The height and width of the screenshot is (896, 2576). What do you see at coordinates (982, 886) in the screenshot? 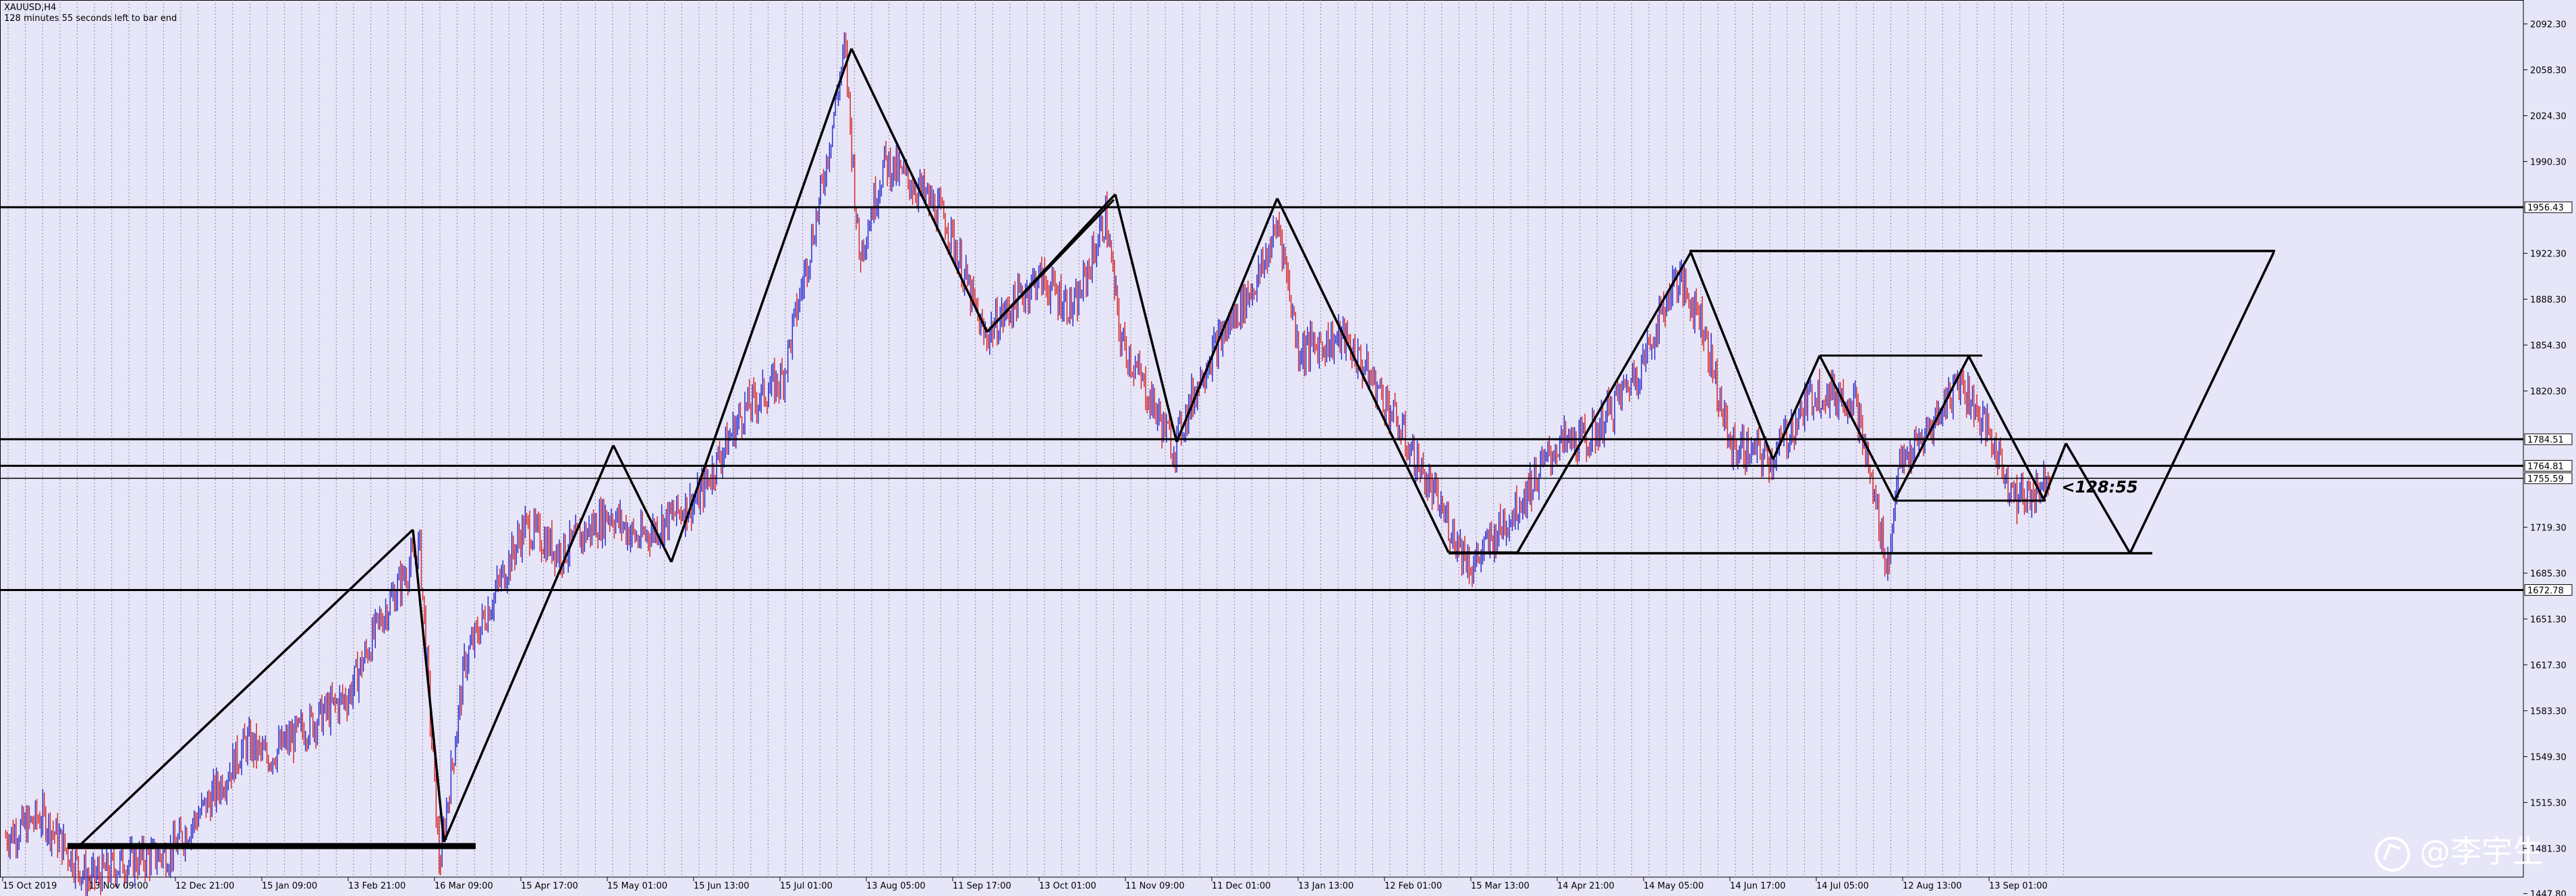
I see `x-tick-label: 11 Sep 17:00` at bounding box center [982, 886].